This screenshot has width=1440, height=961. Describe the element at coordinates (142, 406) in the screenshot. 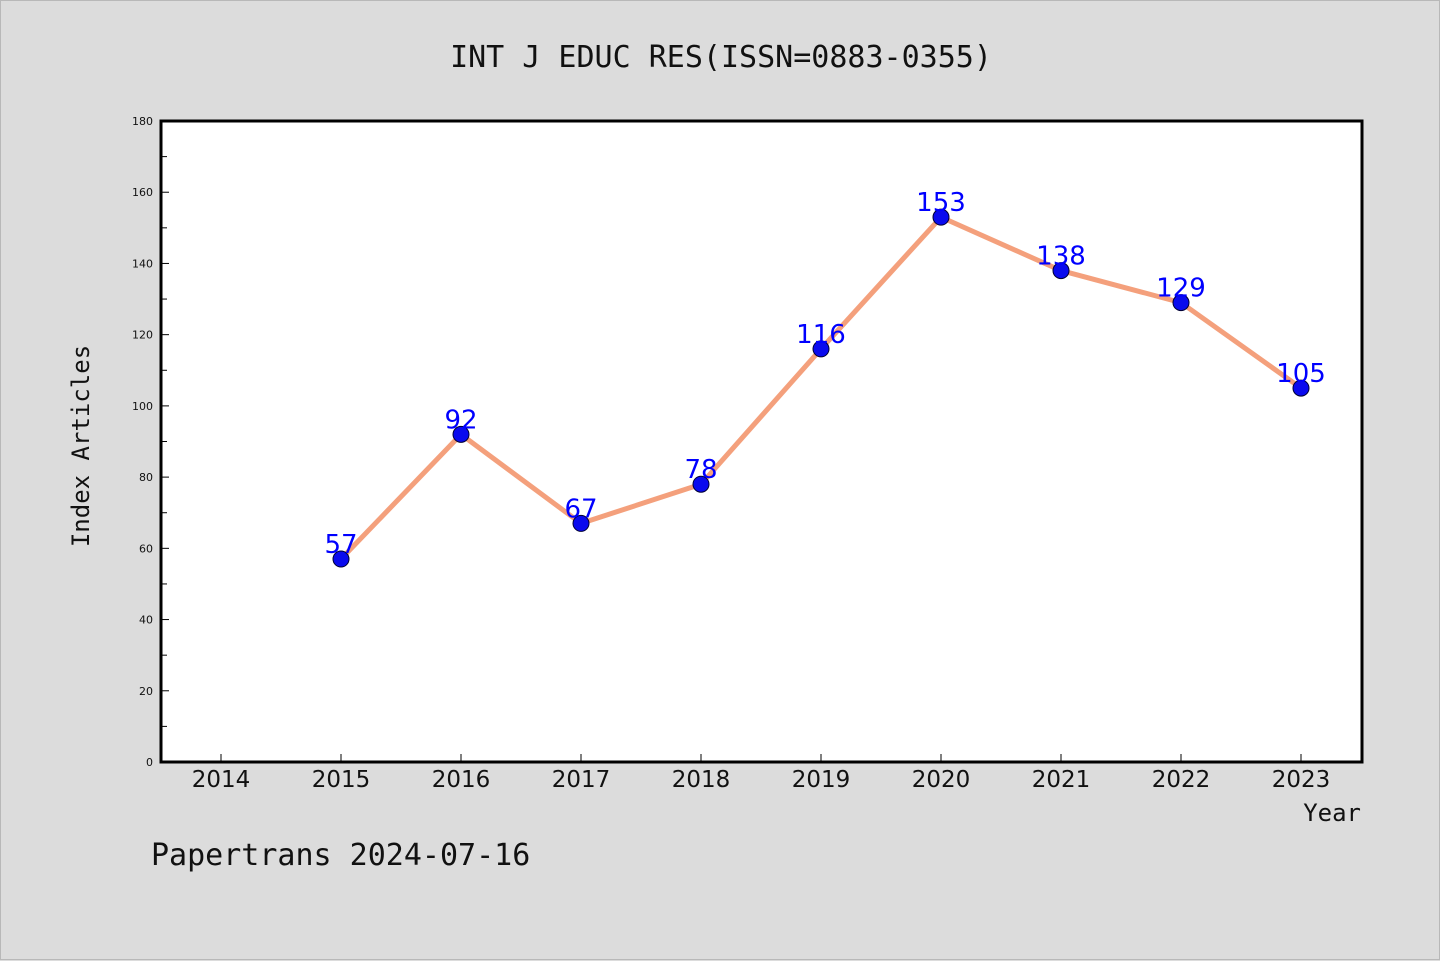

I see `y-tick-label: 100` at that location.